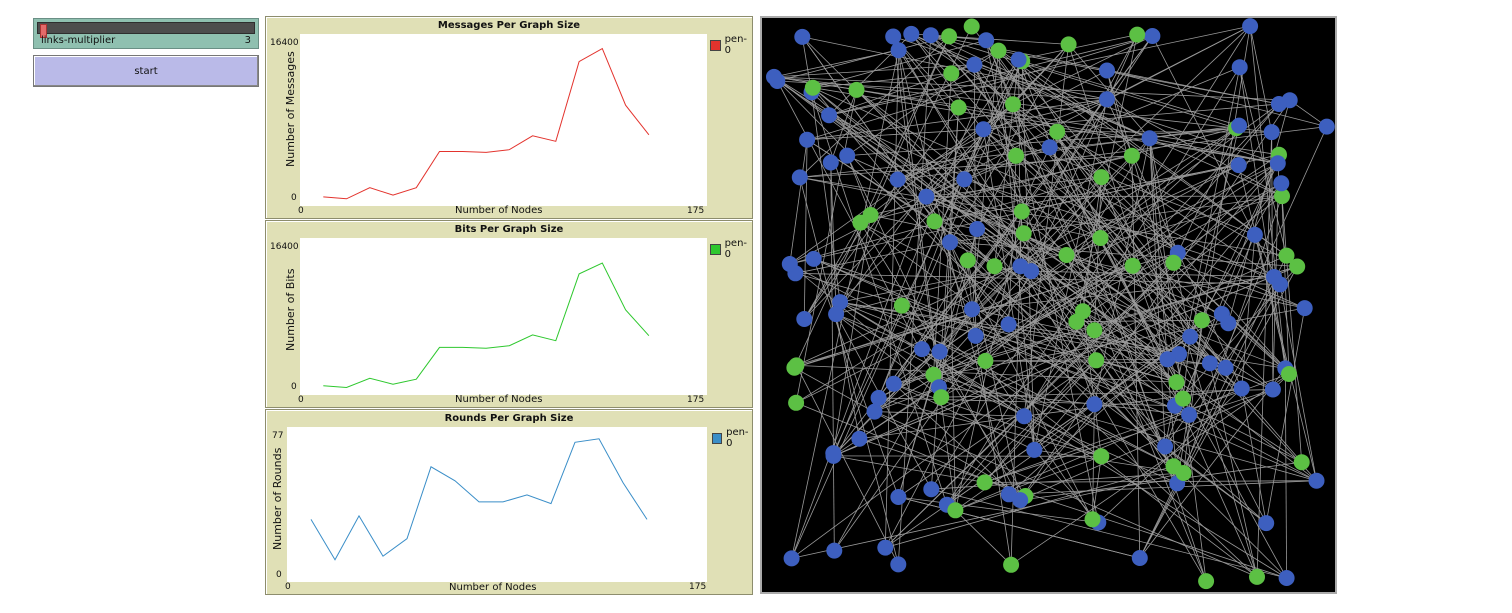  I want to click on start-button: start, so click(146, 71).